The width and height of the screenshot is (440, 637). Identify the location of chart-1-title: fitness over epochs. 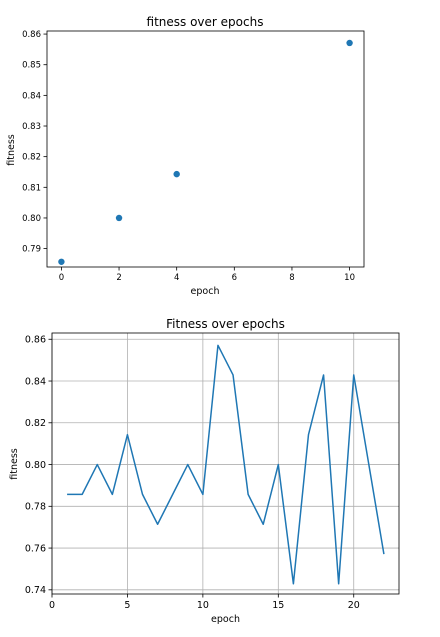
(205, 22).